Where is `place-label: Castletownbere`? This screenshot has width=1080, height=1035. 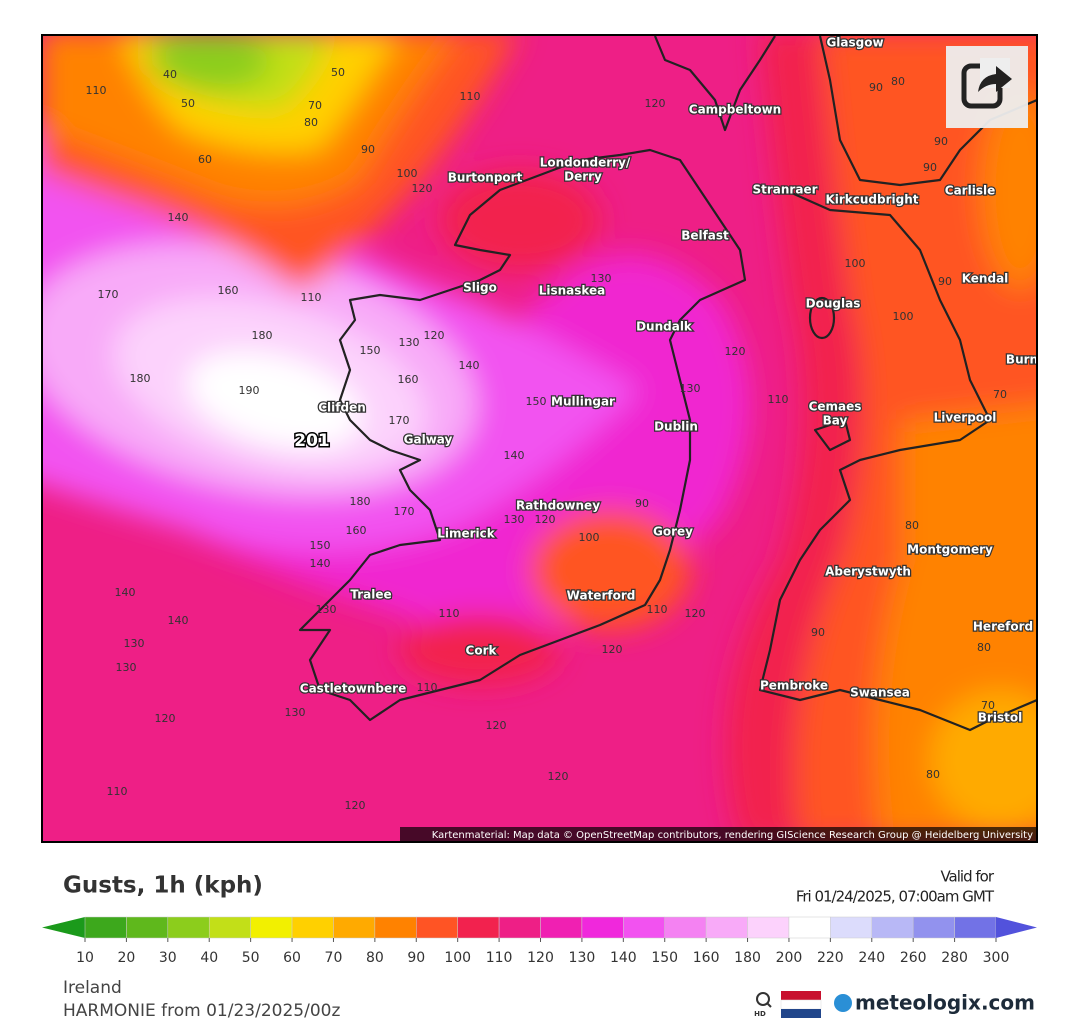
place-label: Castletownbere is located at coordinates (353, 689).